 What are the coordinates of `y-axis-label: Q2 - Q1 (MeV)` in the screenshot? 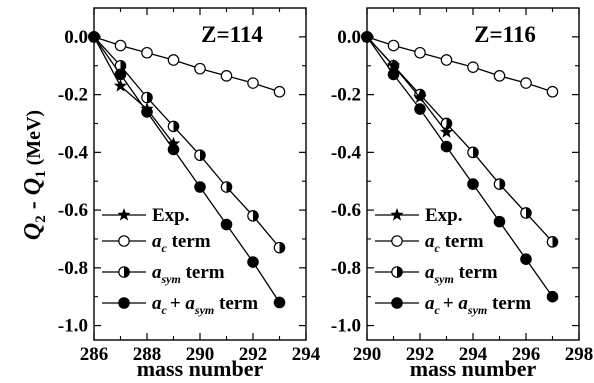 It's located at (34, 175).